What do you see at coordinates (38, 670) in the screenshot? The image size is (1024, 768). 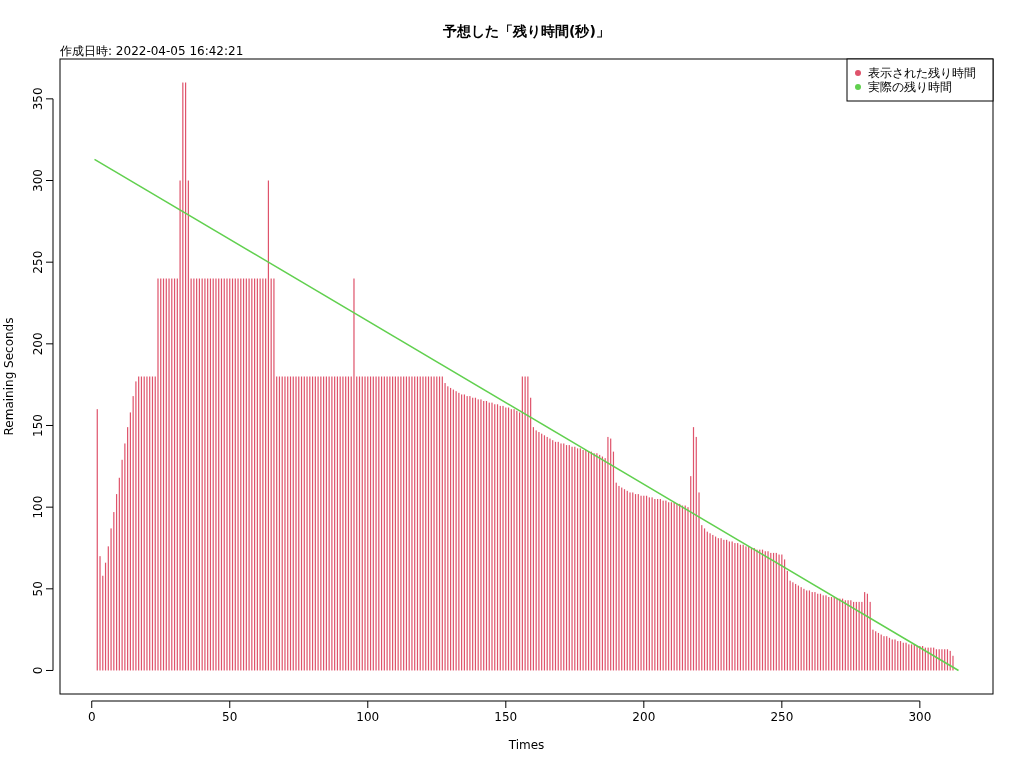 I see `y-tick-label: 0` at bounding box center [38, 670].